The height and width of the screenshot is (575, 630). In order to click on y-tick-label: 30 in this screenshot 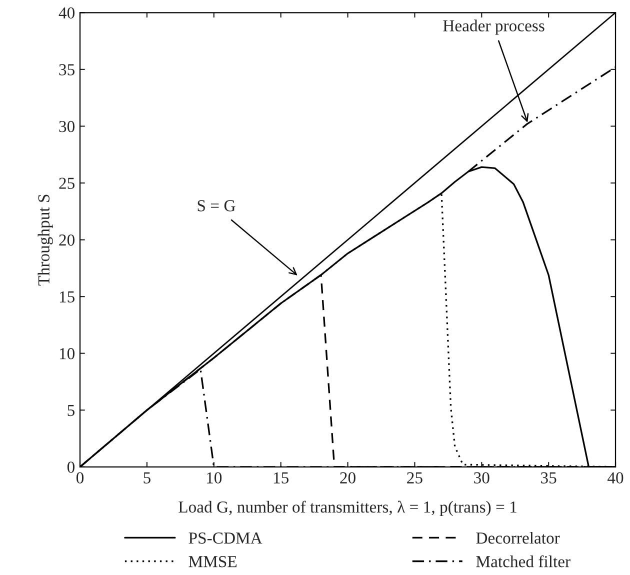, I will do `click(67, 126)`.